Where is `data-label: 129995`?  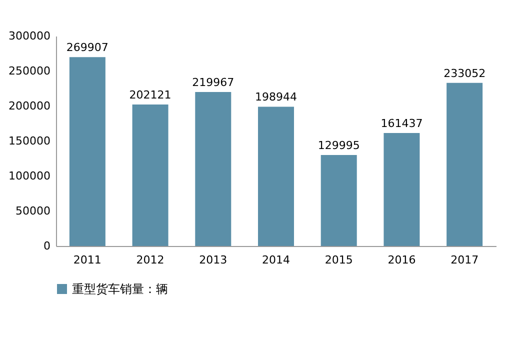
data-label: 129995 is located at coordinates (339, 145).